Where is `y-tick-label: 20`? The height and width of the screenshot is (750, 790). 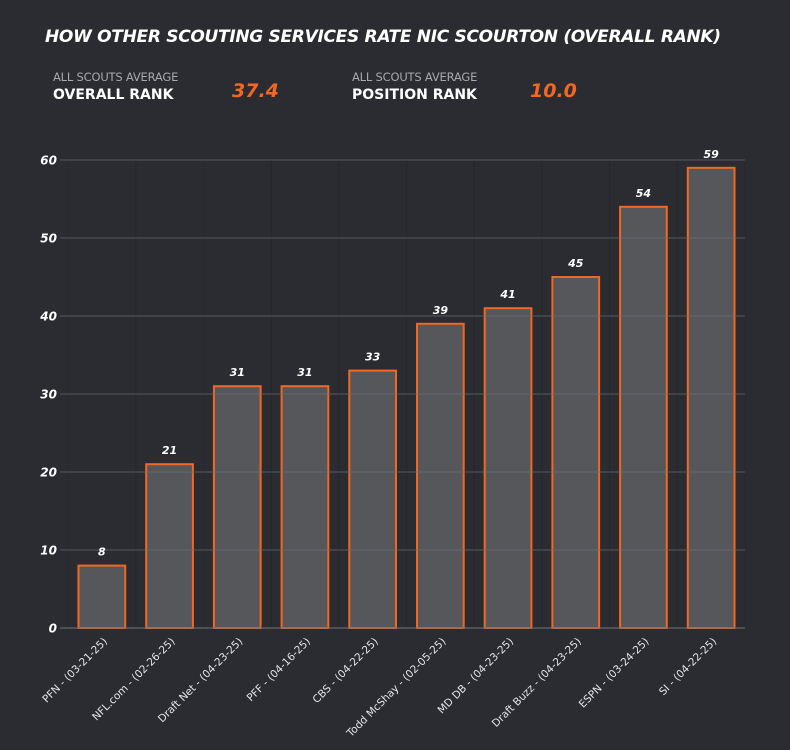
y-tick-label: 20 is located at coordinates (48, 473).